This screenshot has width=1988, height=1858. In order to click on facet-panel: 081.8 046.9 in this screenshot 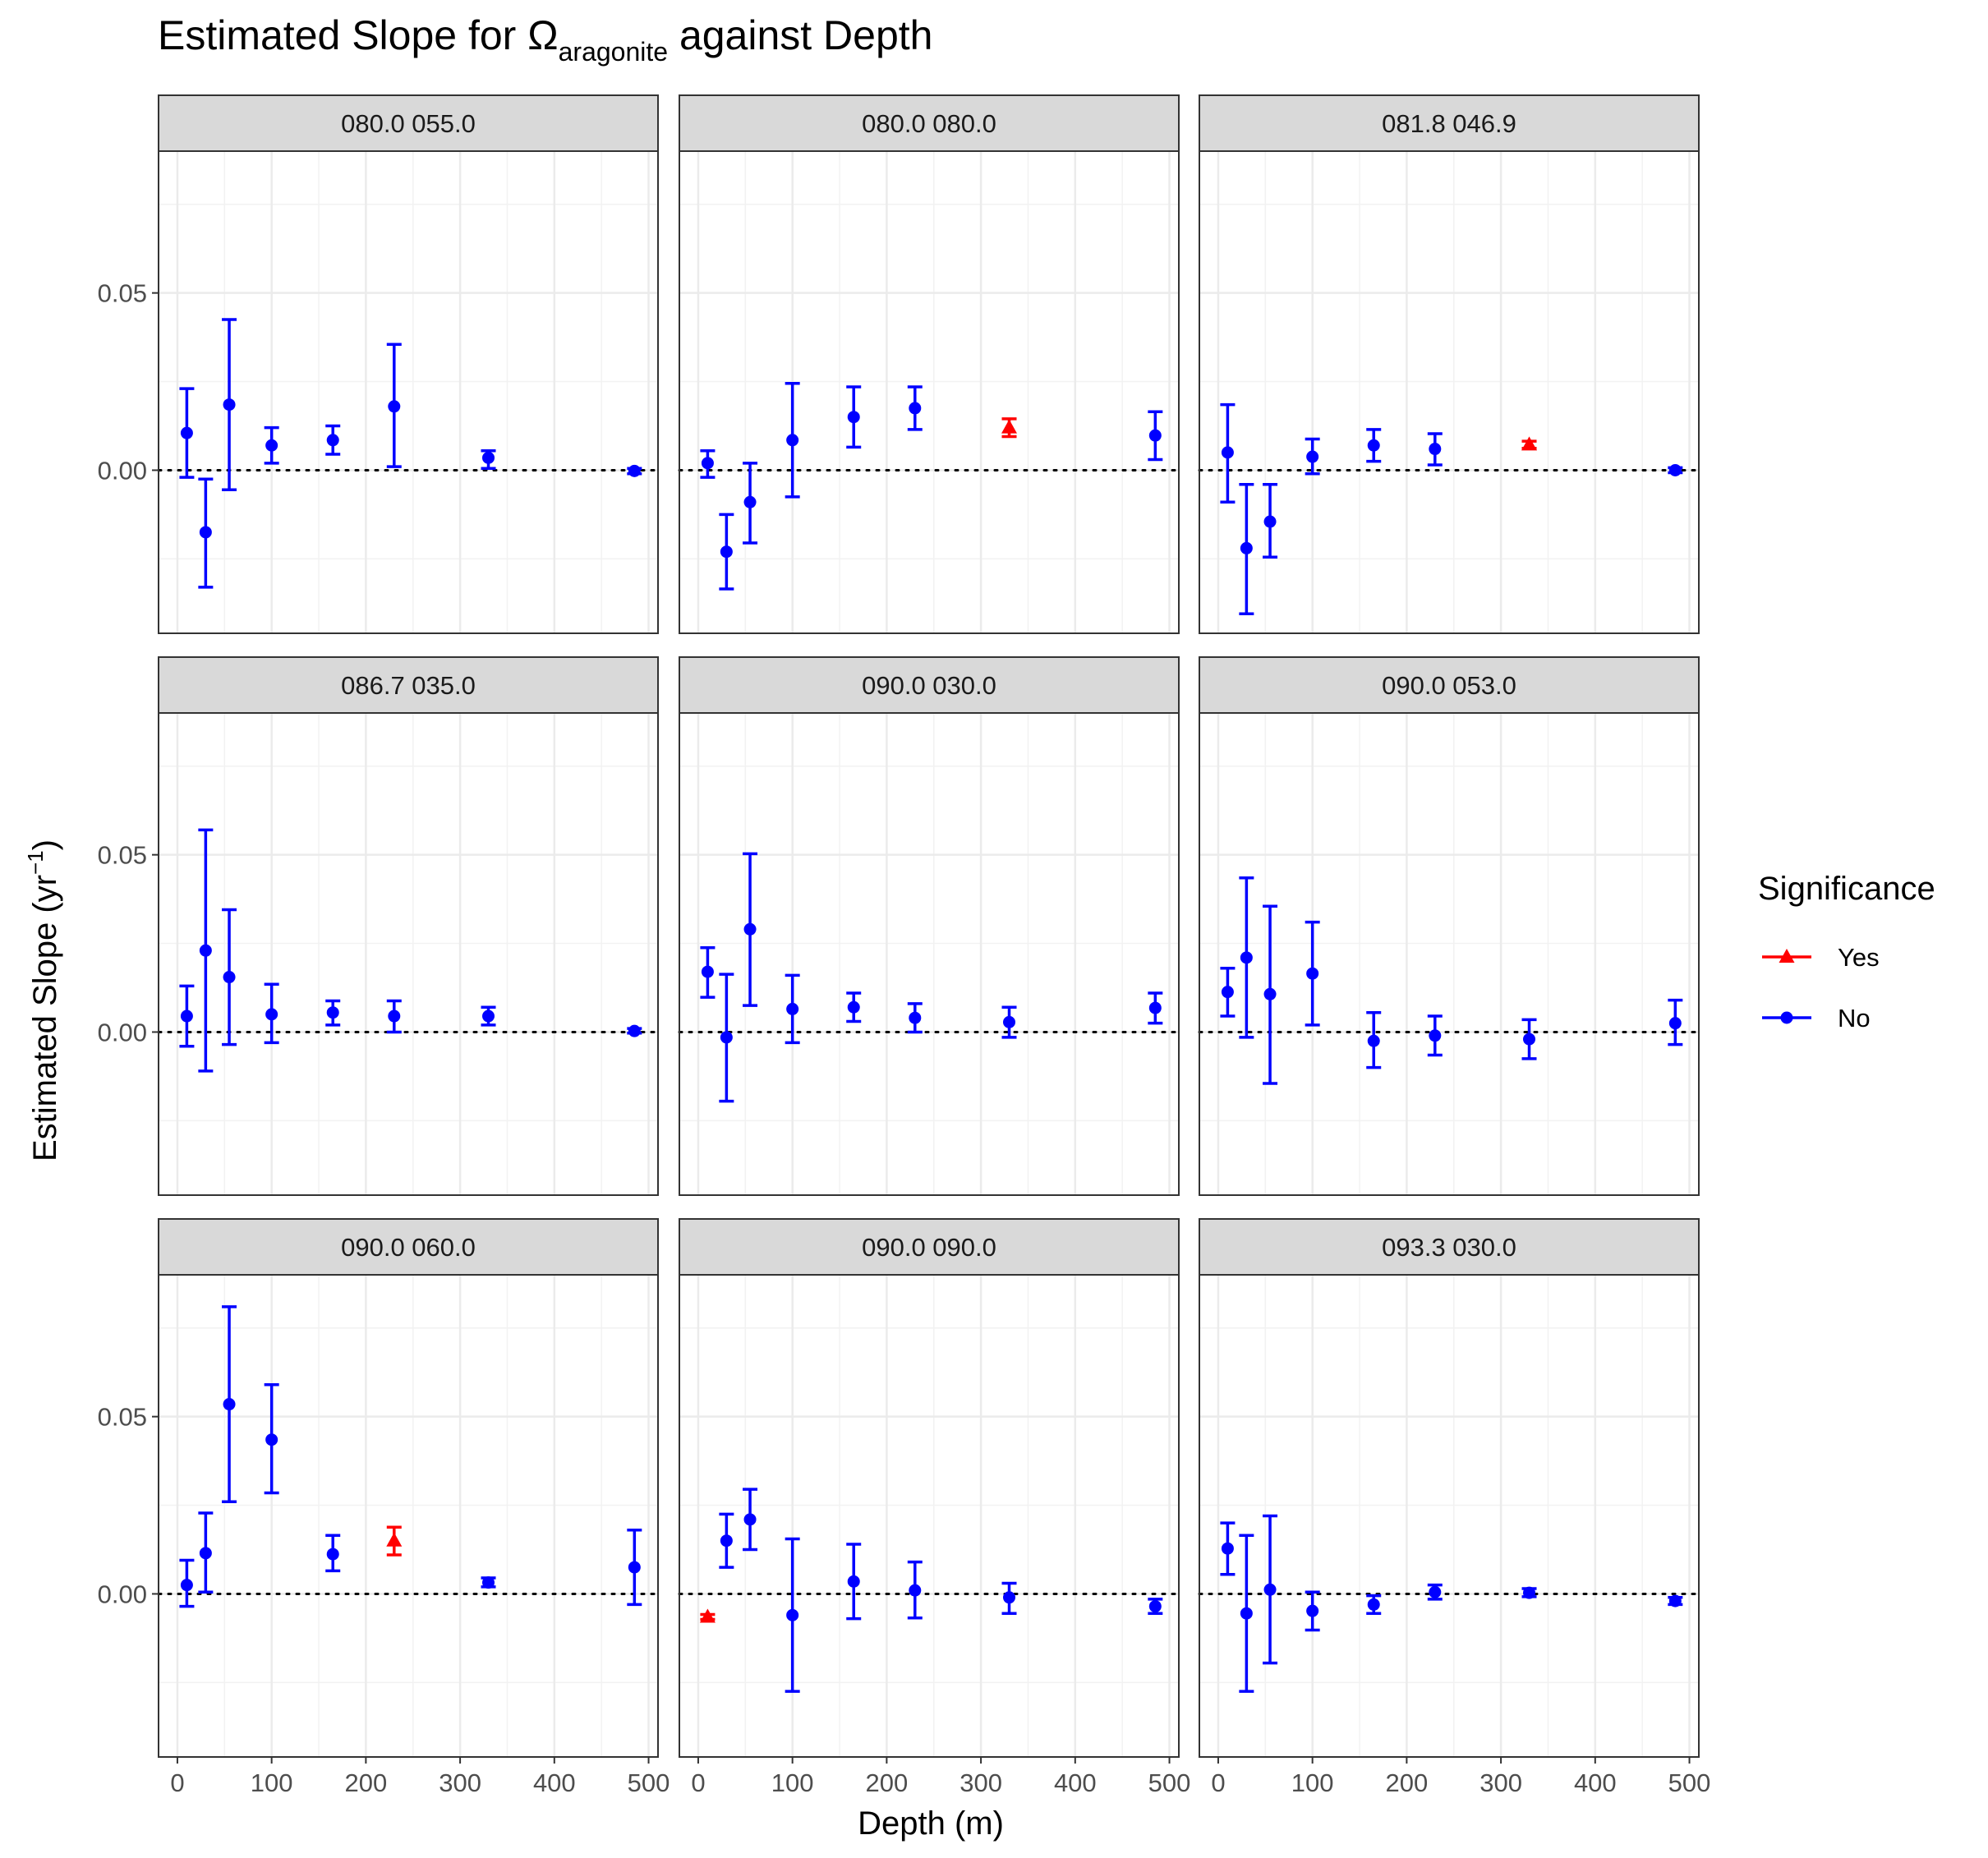, I will do `click(1449, 364)`.